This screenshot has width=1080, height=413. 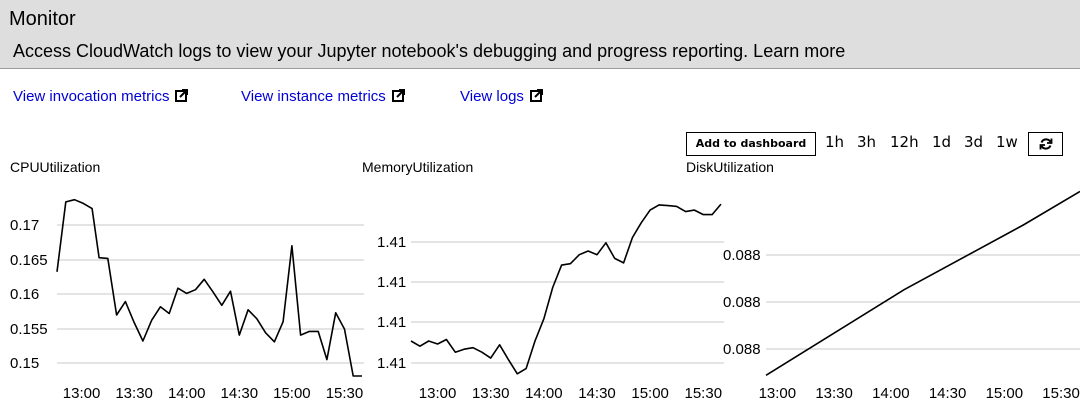 I want to click on chart-title-cpu: CPUUtilization, so click(x=55, y=167).